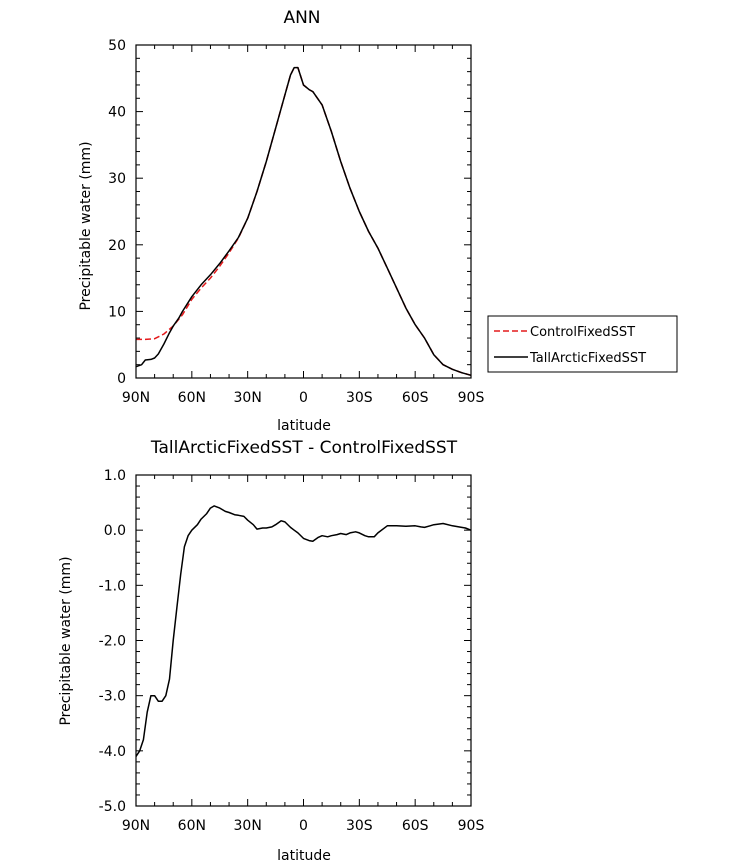  What do you see at coordinates (359, 826) in the screenshot?
I see `bottom-x-tick-label: 30S` at bounding box center [359, 826].